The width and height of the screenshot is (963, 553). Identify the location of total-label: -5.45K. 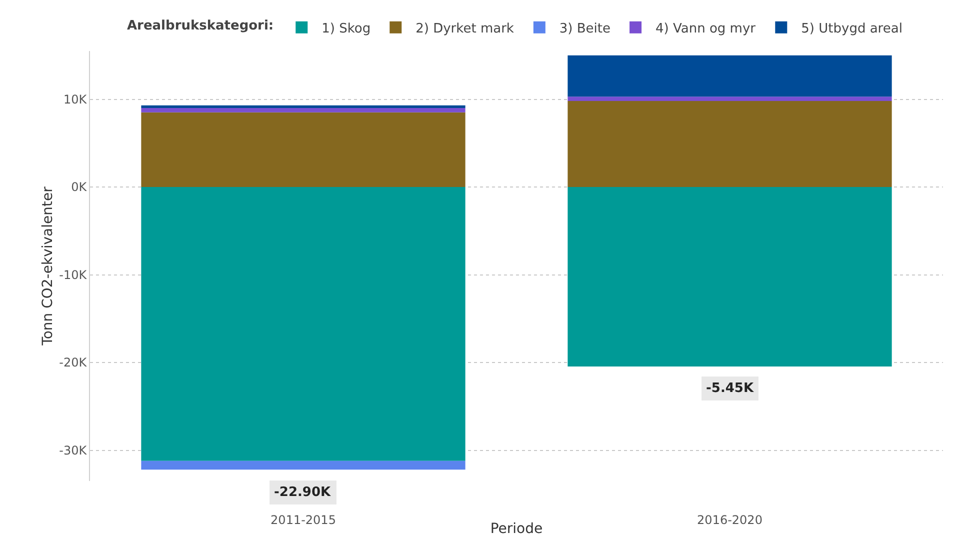
(730, 388).